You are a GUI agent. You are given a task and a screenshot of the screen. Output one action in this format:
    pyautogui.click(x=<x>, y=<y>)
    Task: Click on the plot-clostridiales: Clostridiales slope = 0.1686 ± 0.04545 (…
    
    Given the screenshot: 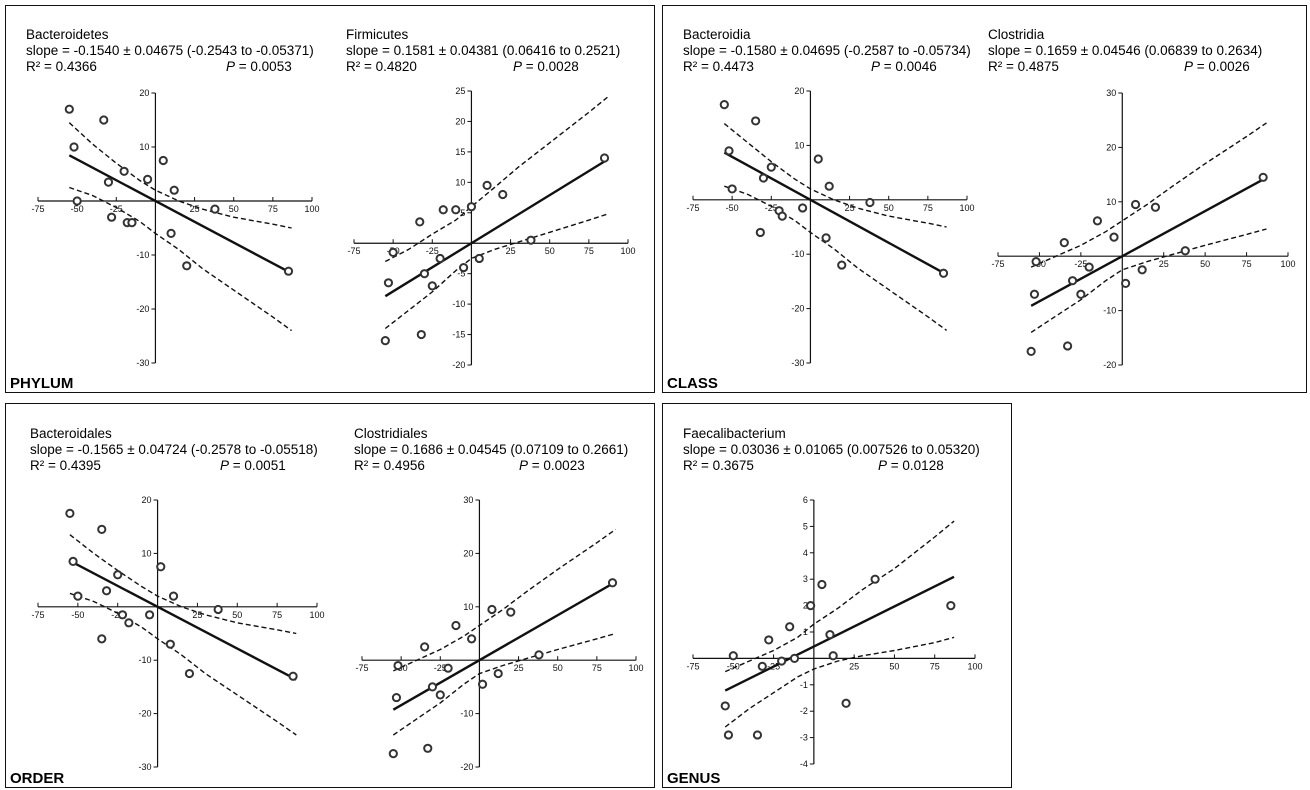 What is the action you would take?
    pyautogui.click(x=502, y=601)
    